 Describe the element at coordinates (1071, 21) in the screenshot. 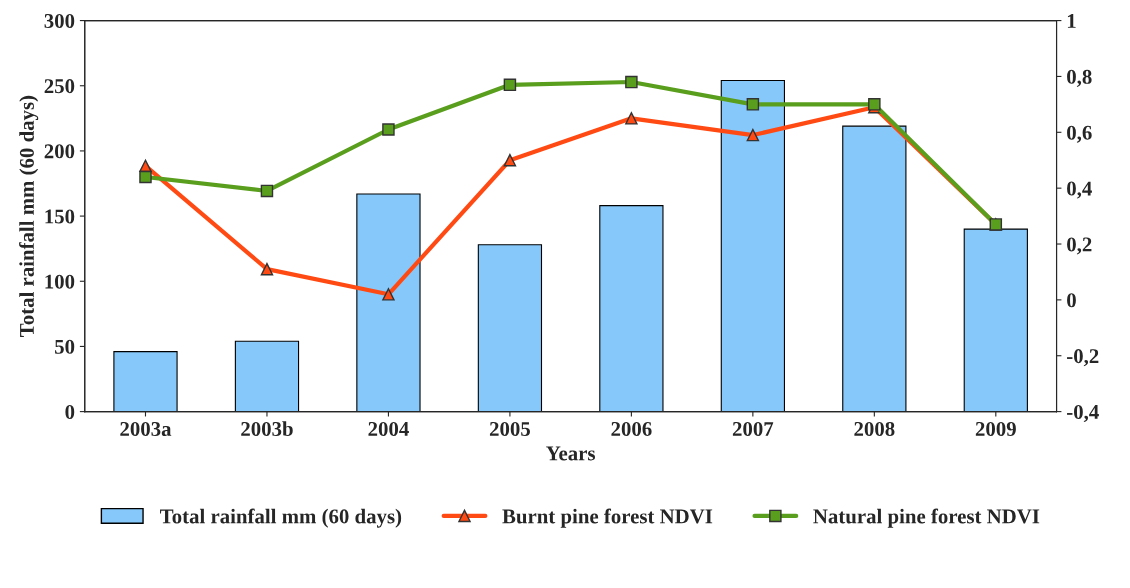

I see `y2-tick-label: 1` at that location.